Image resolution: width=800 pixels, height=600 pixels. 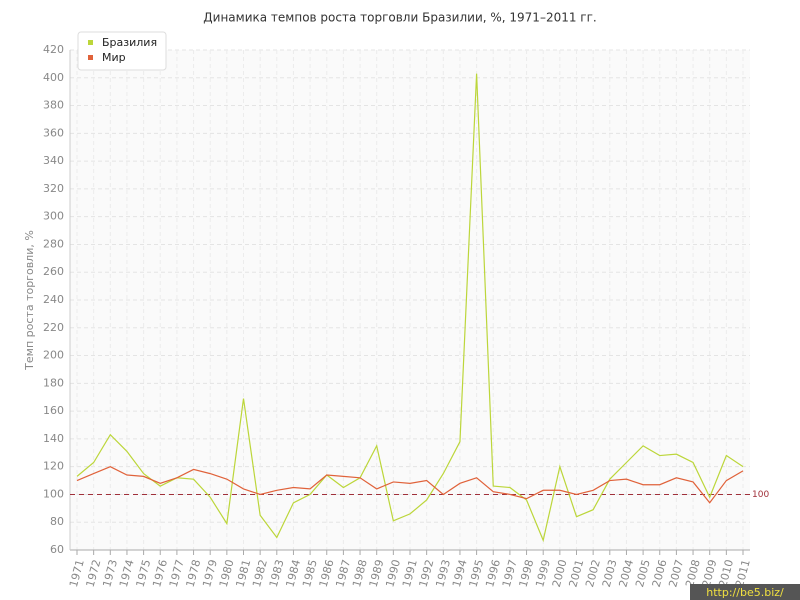 I want to click on series-line, so click(x=410, y=485).